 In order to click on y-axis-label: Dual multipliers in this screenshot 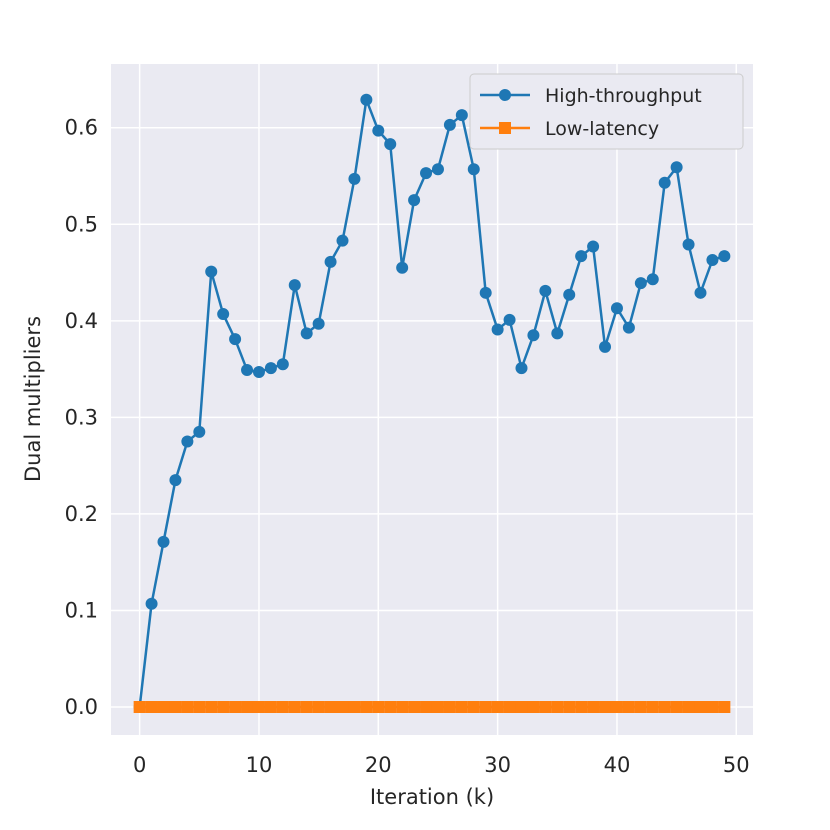, I will do `click(33, 399)`.